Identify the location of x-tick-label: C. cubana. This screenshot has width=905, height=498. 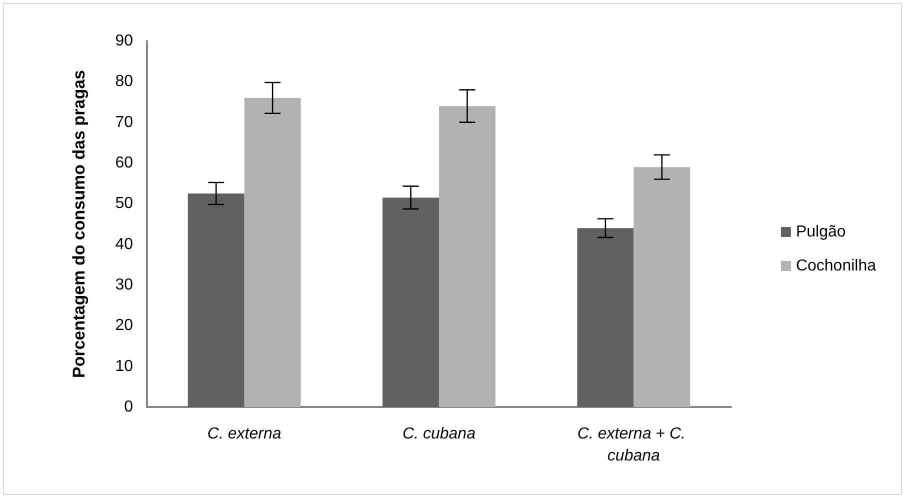
(439, 434).